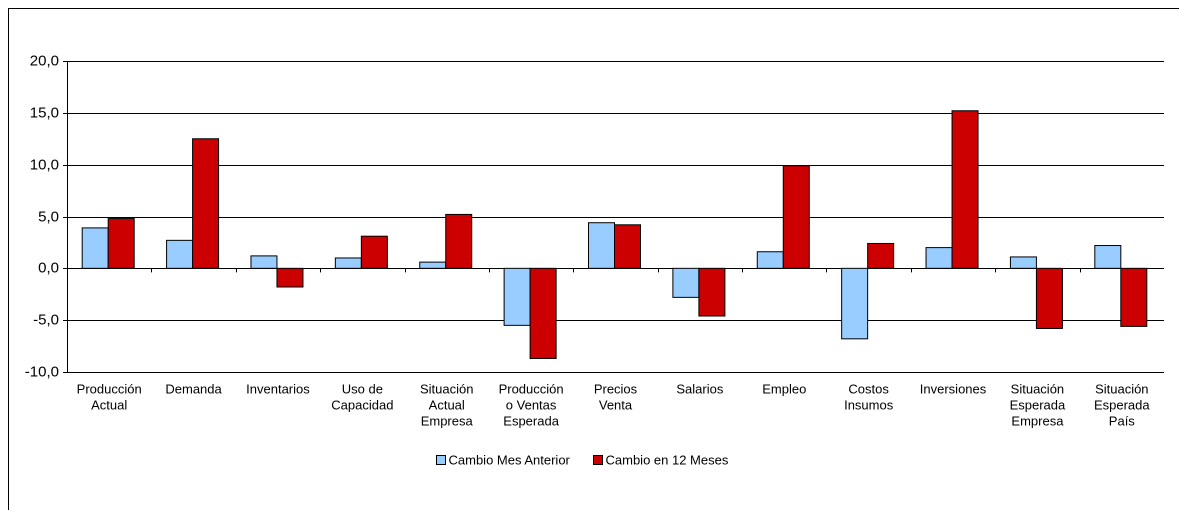 This screenshot has width=1179, height=515. Describe the element at coordinates (953, 388) in the screenshot. I see `x-tick-label: Inversiones` at that location.